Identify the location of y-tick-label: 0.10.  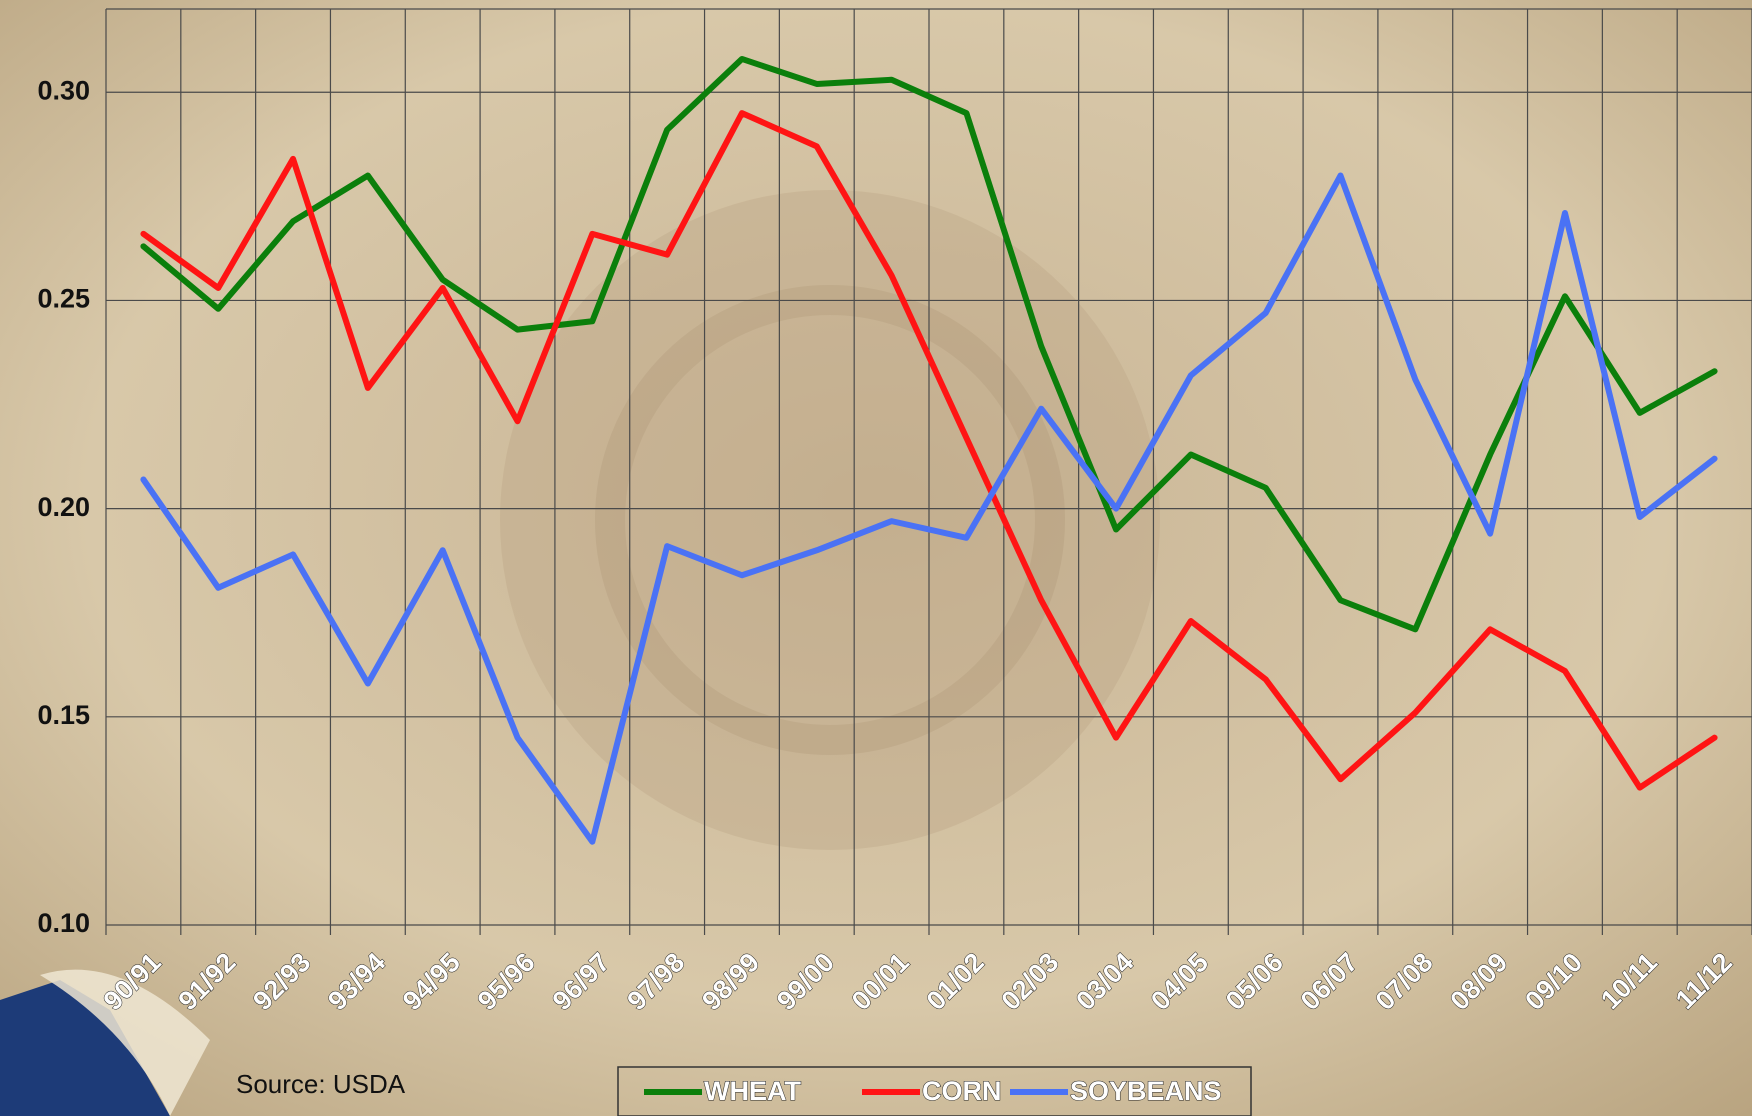
(63, 923).